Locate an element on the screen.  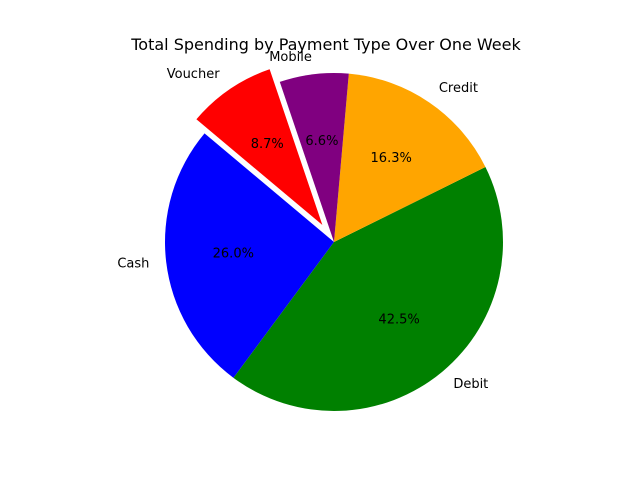
slice-percent-credit: 16.3% is located at coordinates (391, 158).